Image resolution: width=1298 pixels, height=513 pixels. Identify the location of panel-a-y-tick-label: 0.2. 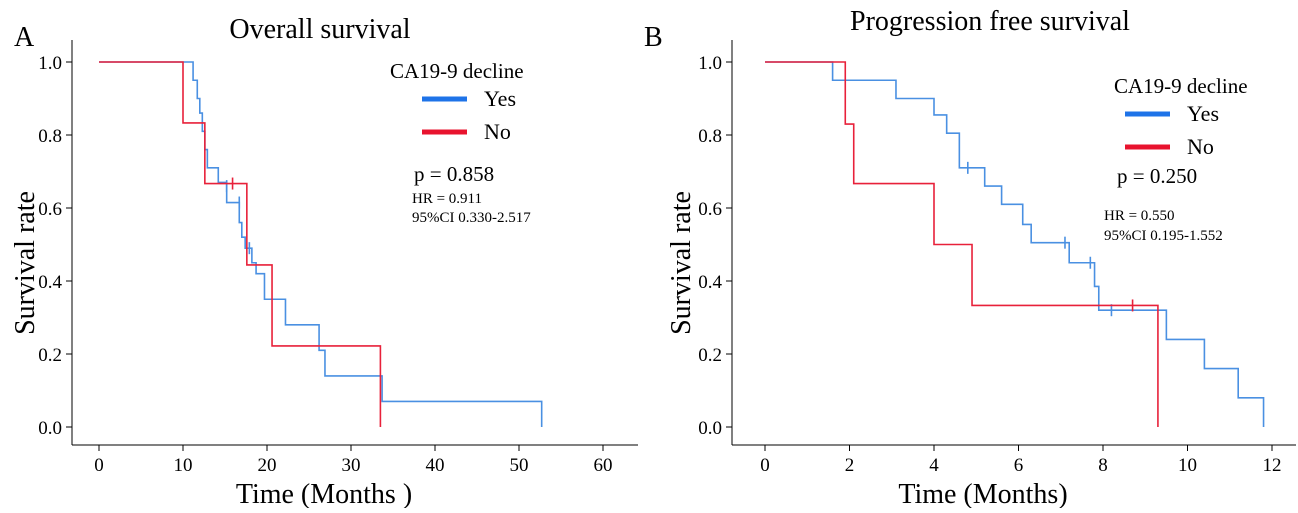
(50, 355).